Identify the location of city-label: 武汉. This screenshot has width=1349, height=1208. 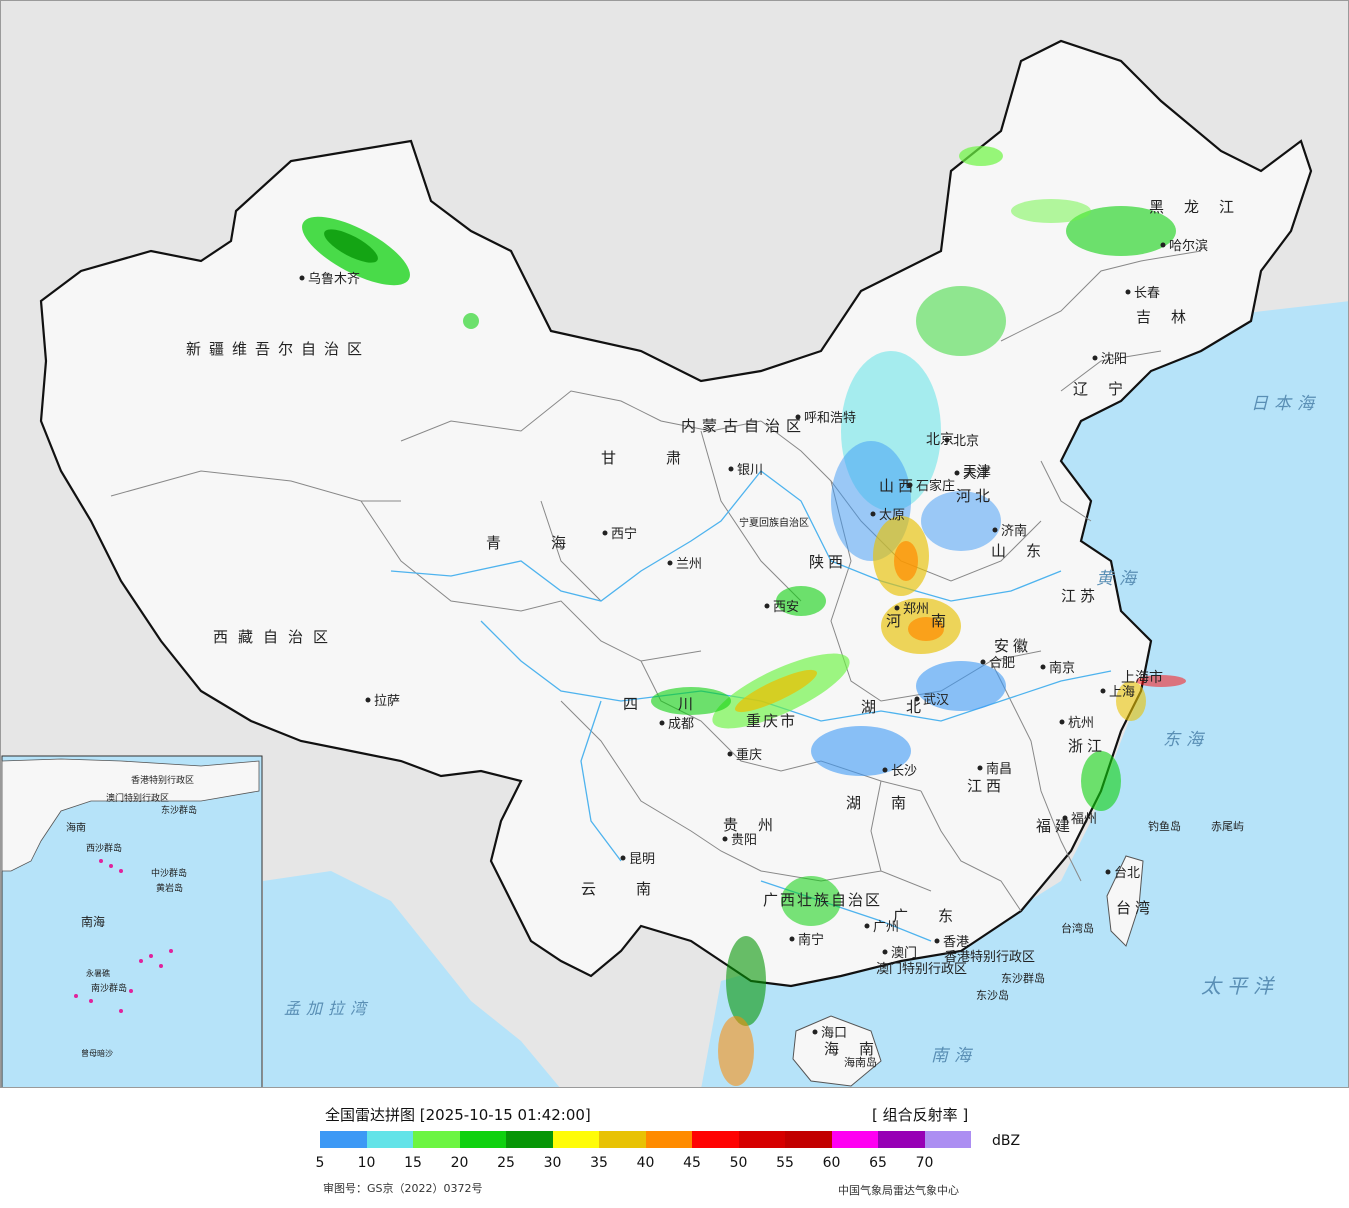
(936, 700).